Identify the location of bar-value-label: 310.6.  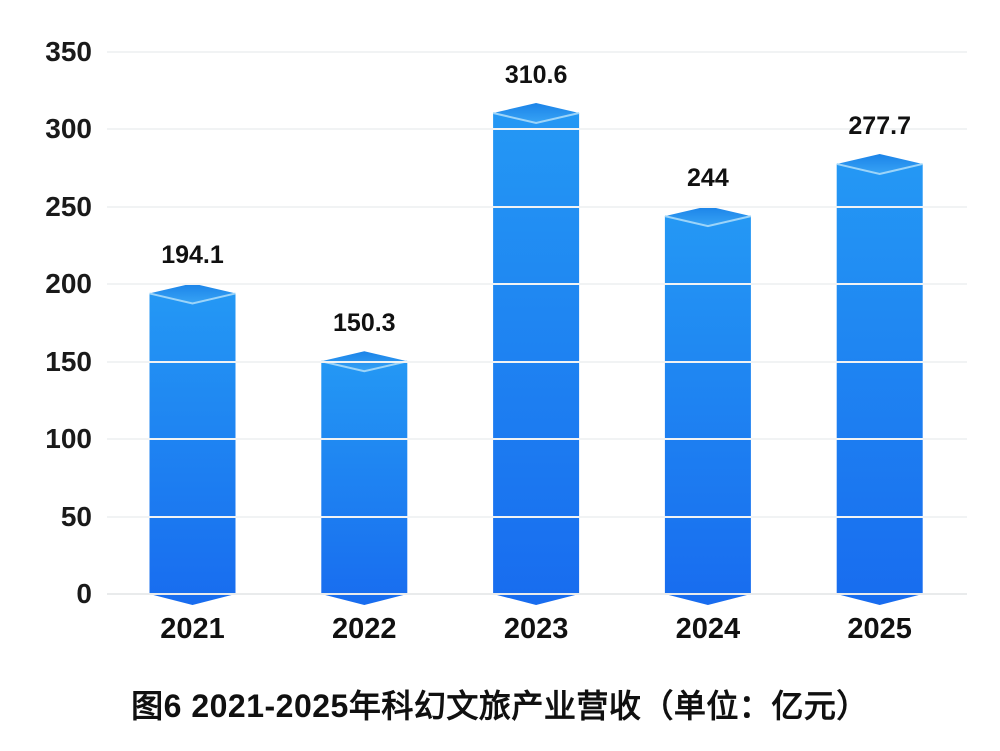
(536, 75).